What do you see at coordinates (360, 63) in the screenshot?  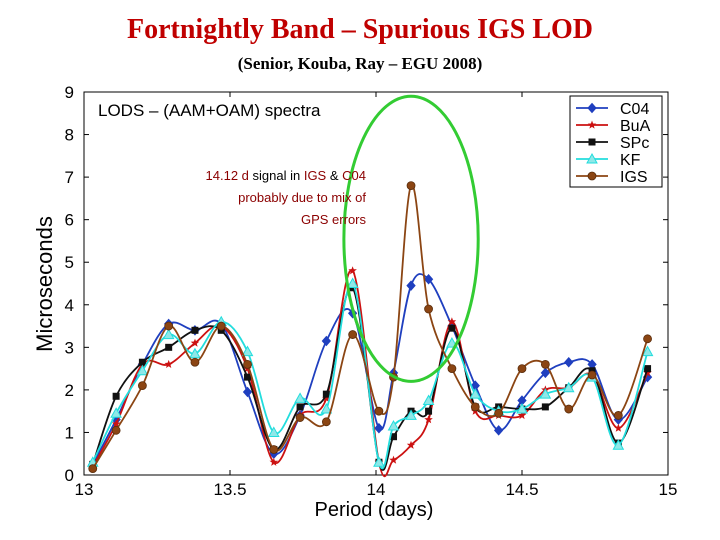 I see `slide-subtitle: (Senior, Kouba, Ray – EGU 2008)` at bounding box center [360, 63].